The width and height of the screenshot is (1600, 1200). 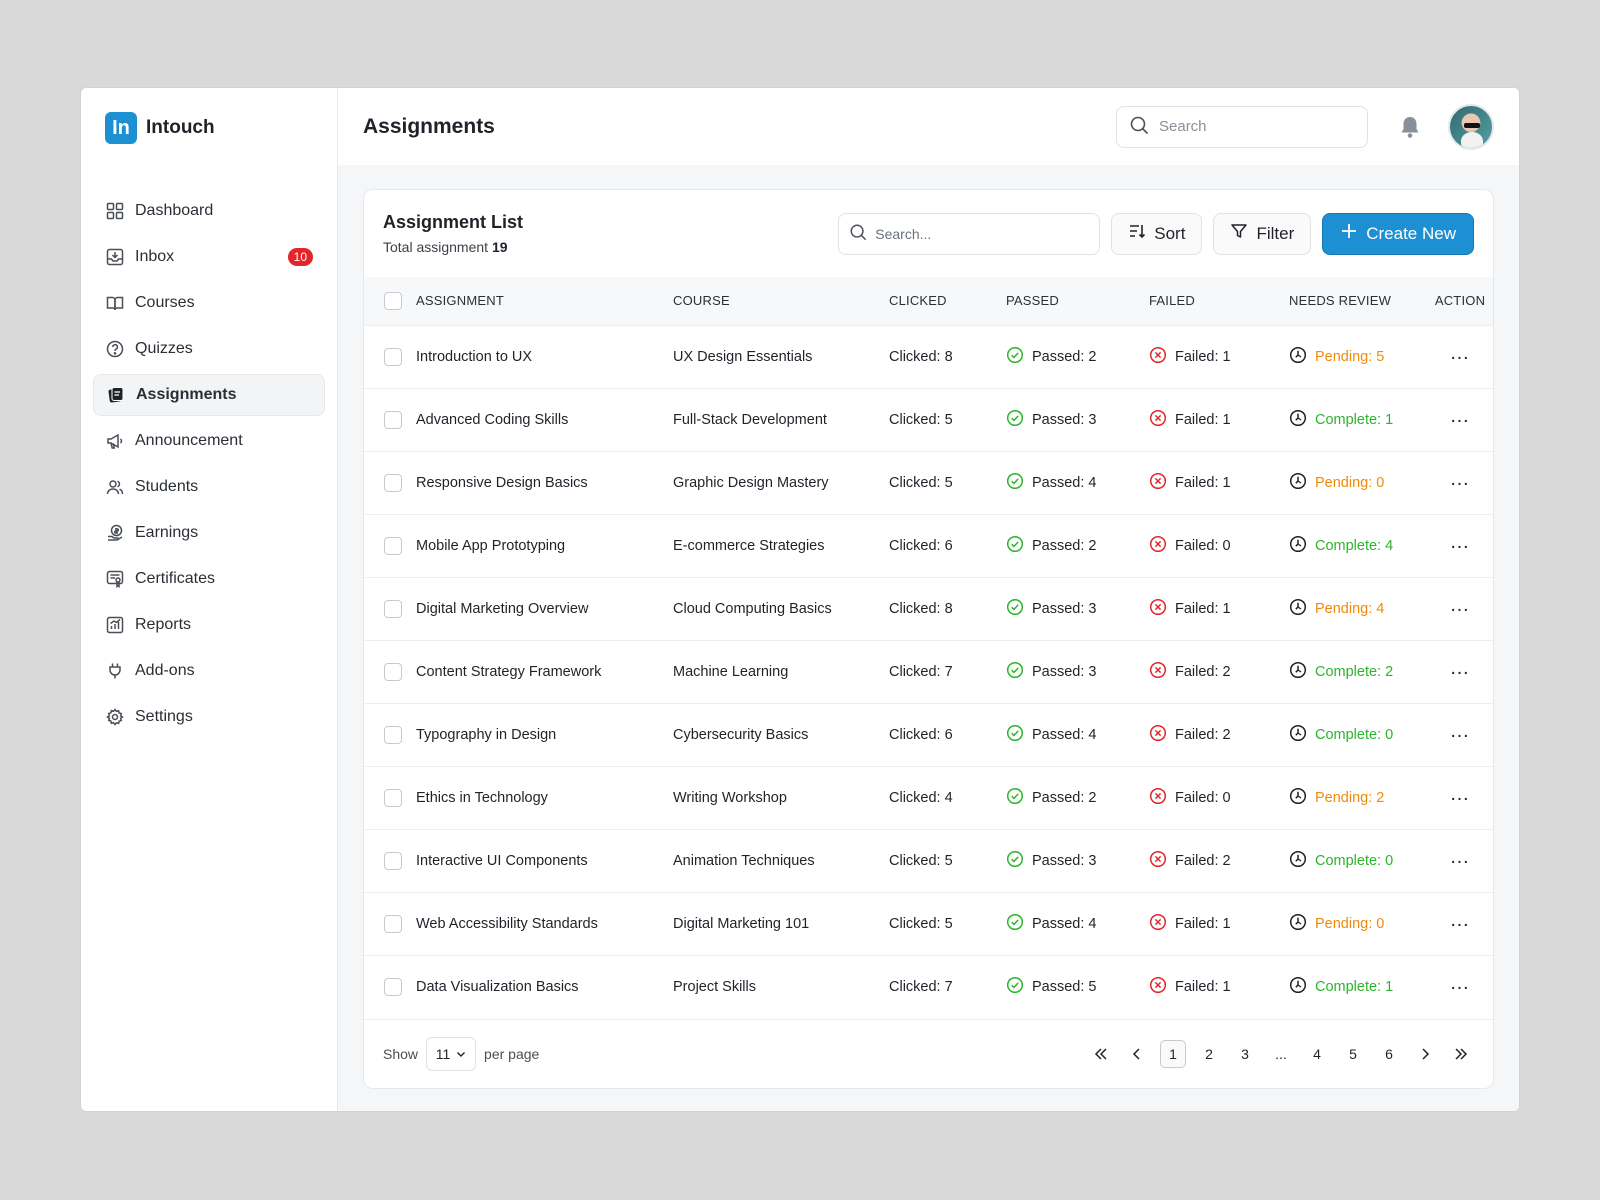 I want to click on sidebar-item-add-ons: Add-ons, so click(x=209, y=671).